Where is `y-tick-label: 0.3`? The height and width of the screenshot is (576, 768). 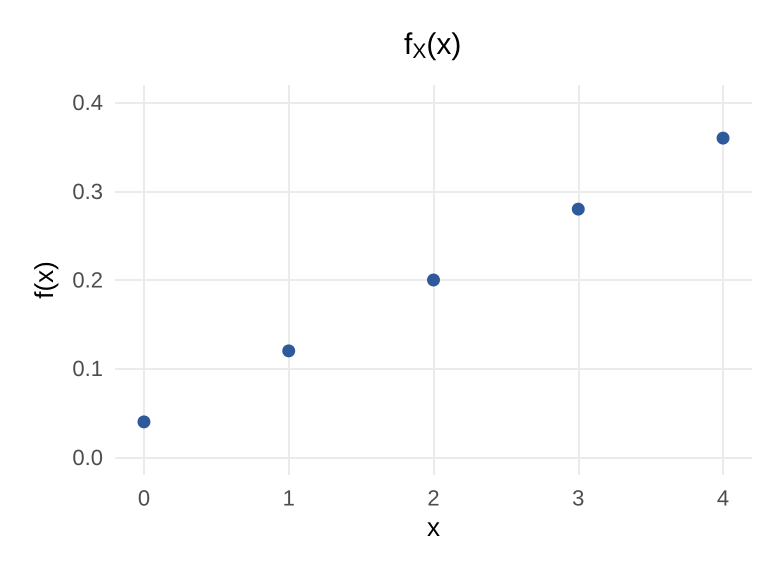 y-tick-label: 0.3 is located at coordinates (87, 191).